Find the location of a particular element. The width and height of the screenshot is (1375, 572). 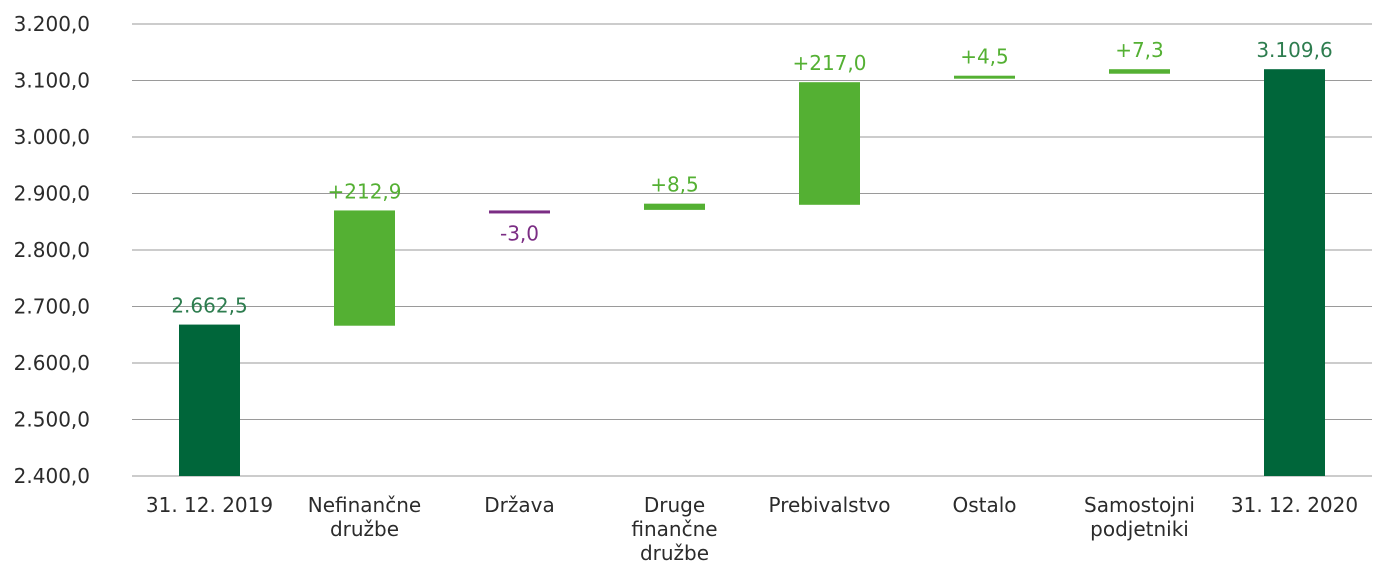

y-tick-label: 2.400,0 is located at coordinates (52, 476).